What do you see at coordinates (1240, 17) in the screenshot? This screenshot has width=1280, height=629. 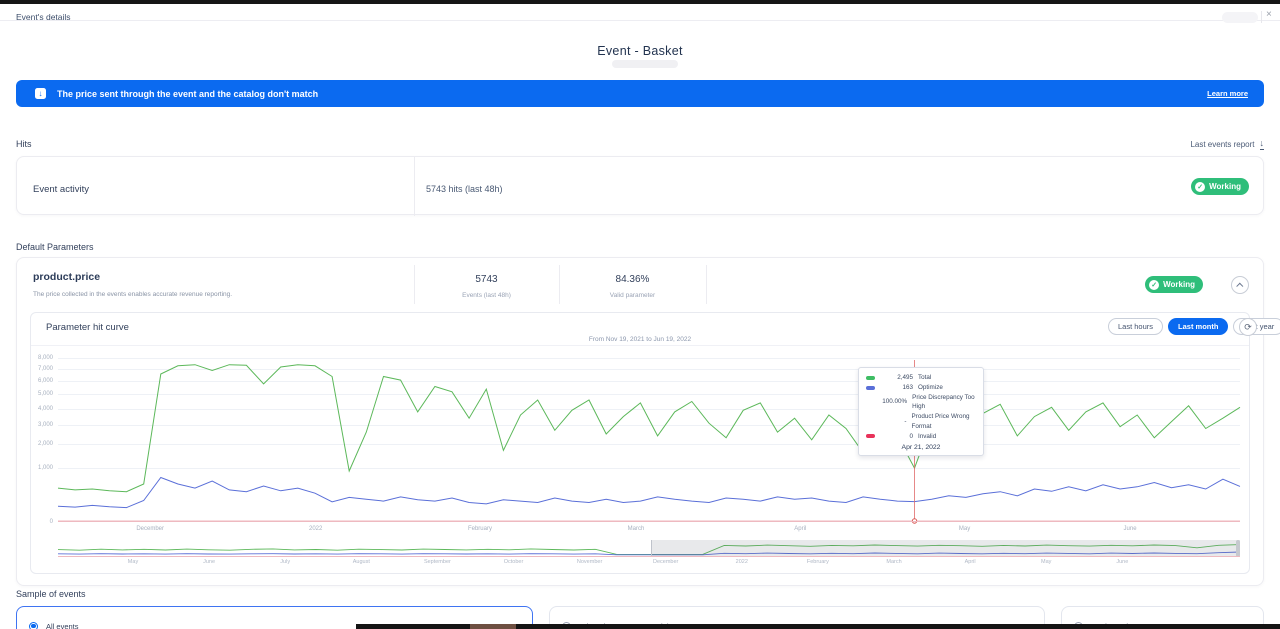 I see `header-skeleton-pill` at bounding box center [1240, 17].